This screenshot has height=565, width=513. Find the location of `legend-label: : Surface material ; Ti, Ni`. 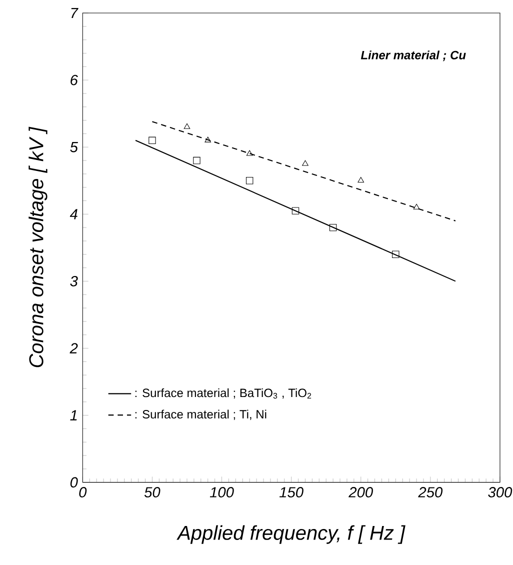

legend-label: : Surface material ; Ti, Ni is located at coordinates (200, 415).